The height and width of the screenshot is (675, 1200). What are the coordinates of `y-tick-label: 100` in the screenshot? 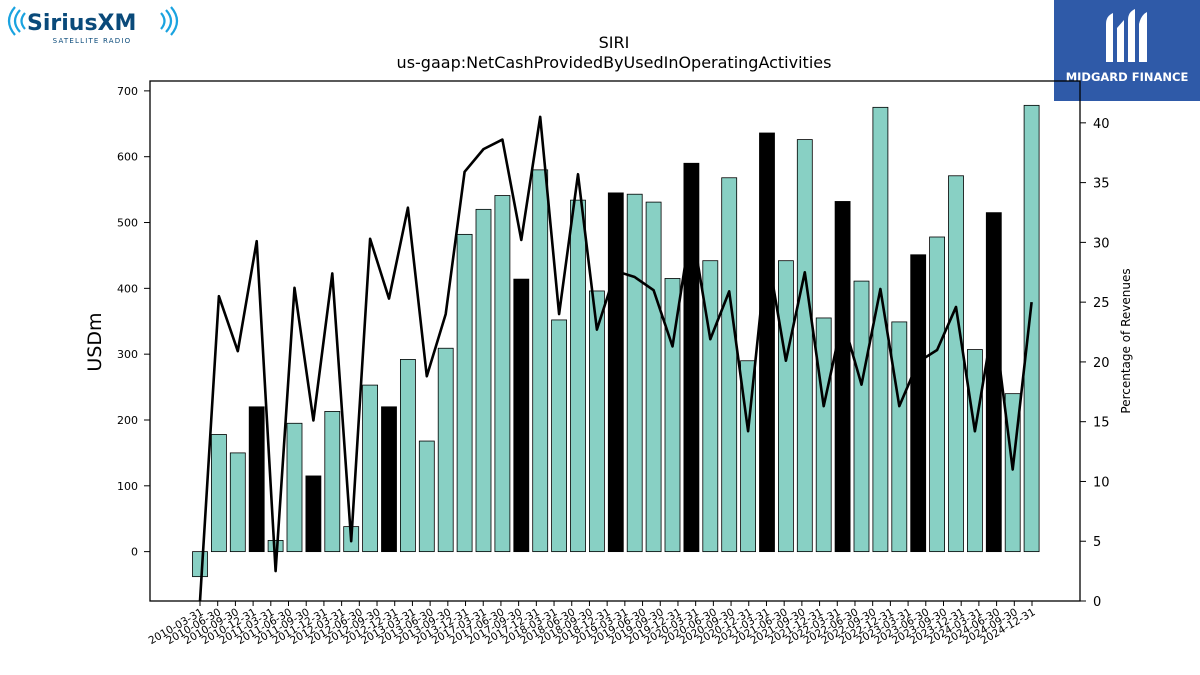 It's located at (127, 486).